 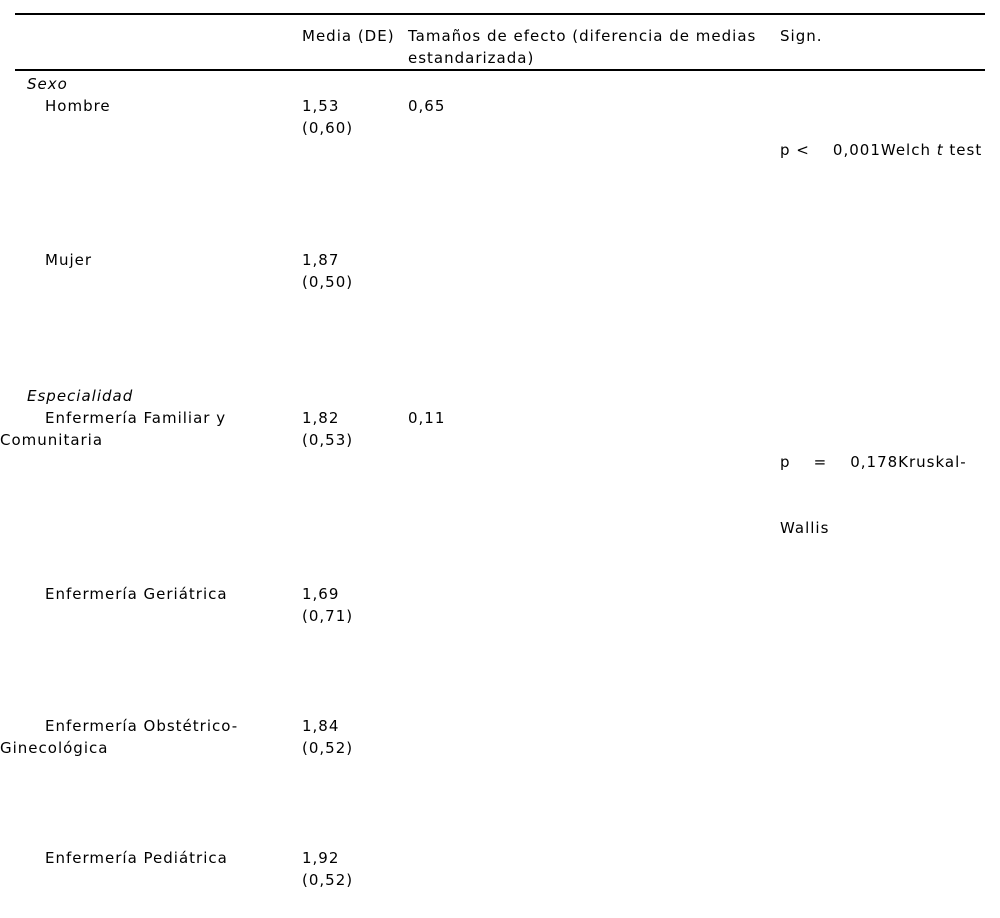 What do you see at coordinates (355, 315) in the screenshot?
I see `mean-sd-cell: 1,87 (0,50)` at bounding box center [355, 315].